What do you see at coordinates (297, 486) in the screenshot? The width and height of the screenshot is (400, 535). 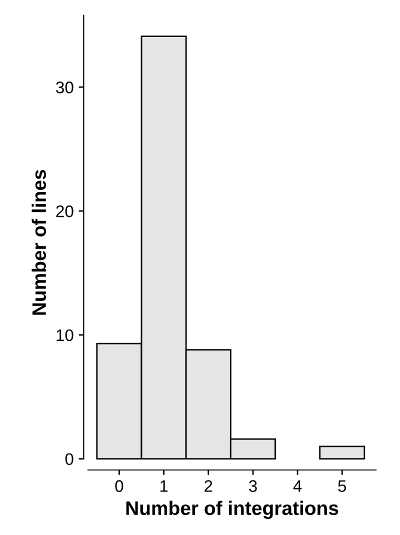 I see `x-tick-label: 4` at bounding box center [297, 486].